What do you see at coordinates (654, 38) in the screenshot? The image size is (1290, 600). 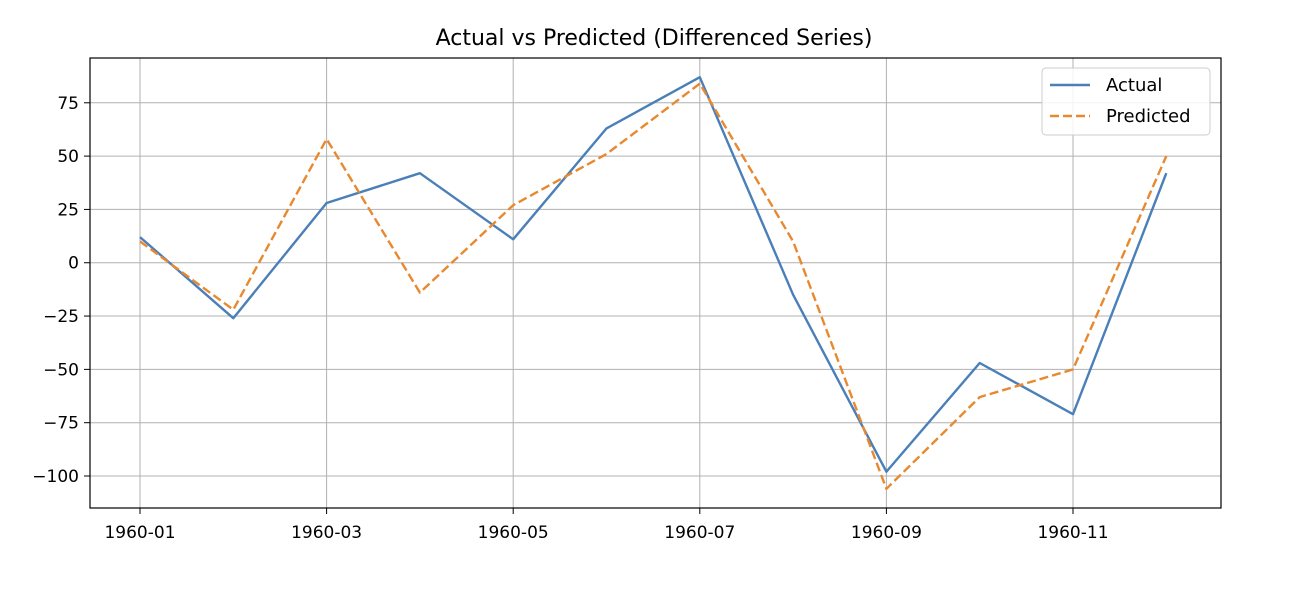 I see `chart-title: Actual vs Predicted (Differenced Series)` at bounding box center [654, 38].